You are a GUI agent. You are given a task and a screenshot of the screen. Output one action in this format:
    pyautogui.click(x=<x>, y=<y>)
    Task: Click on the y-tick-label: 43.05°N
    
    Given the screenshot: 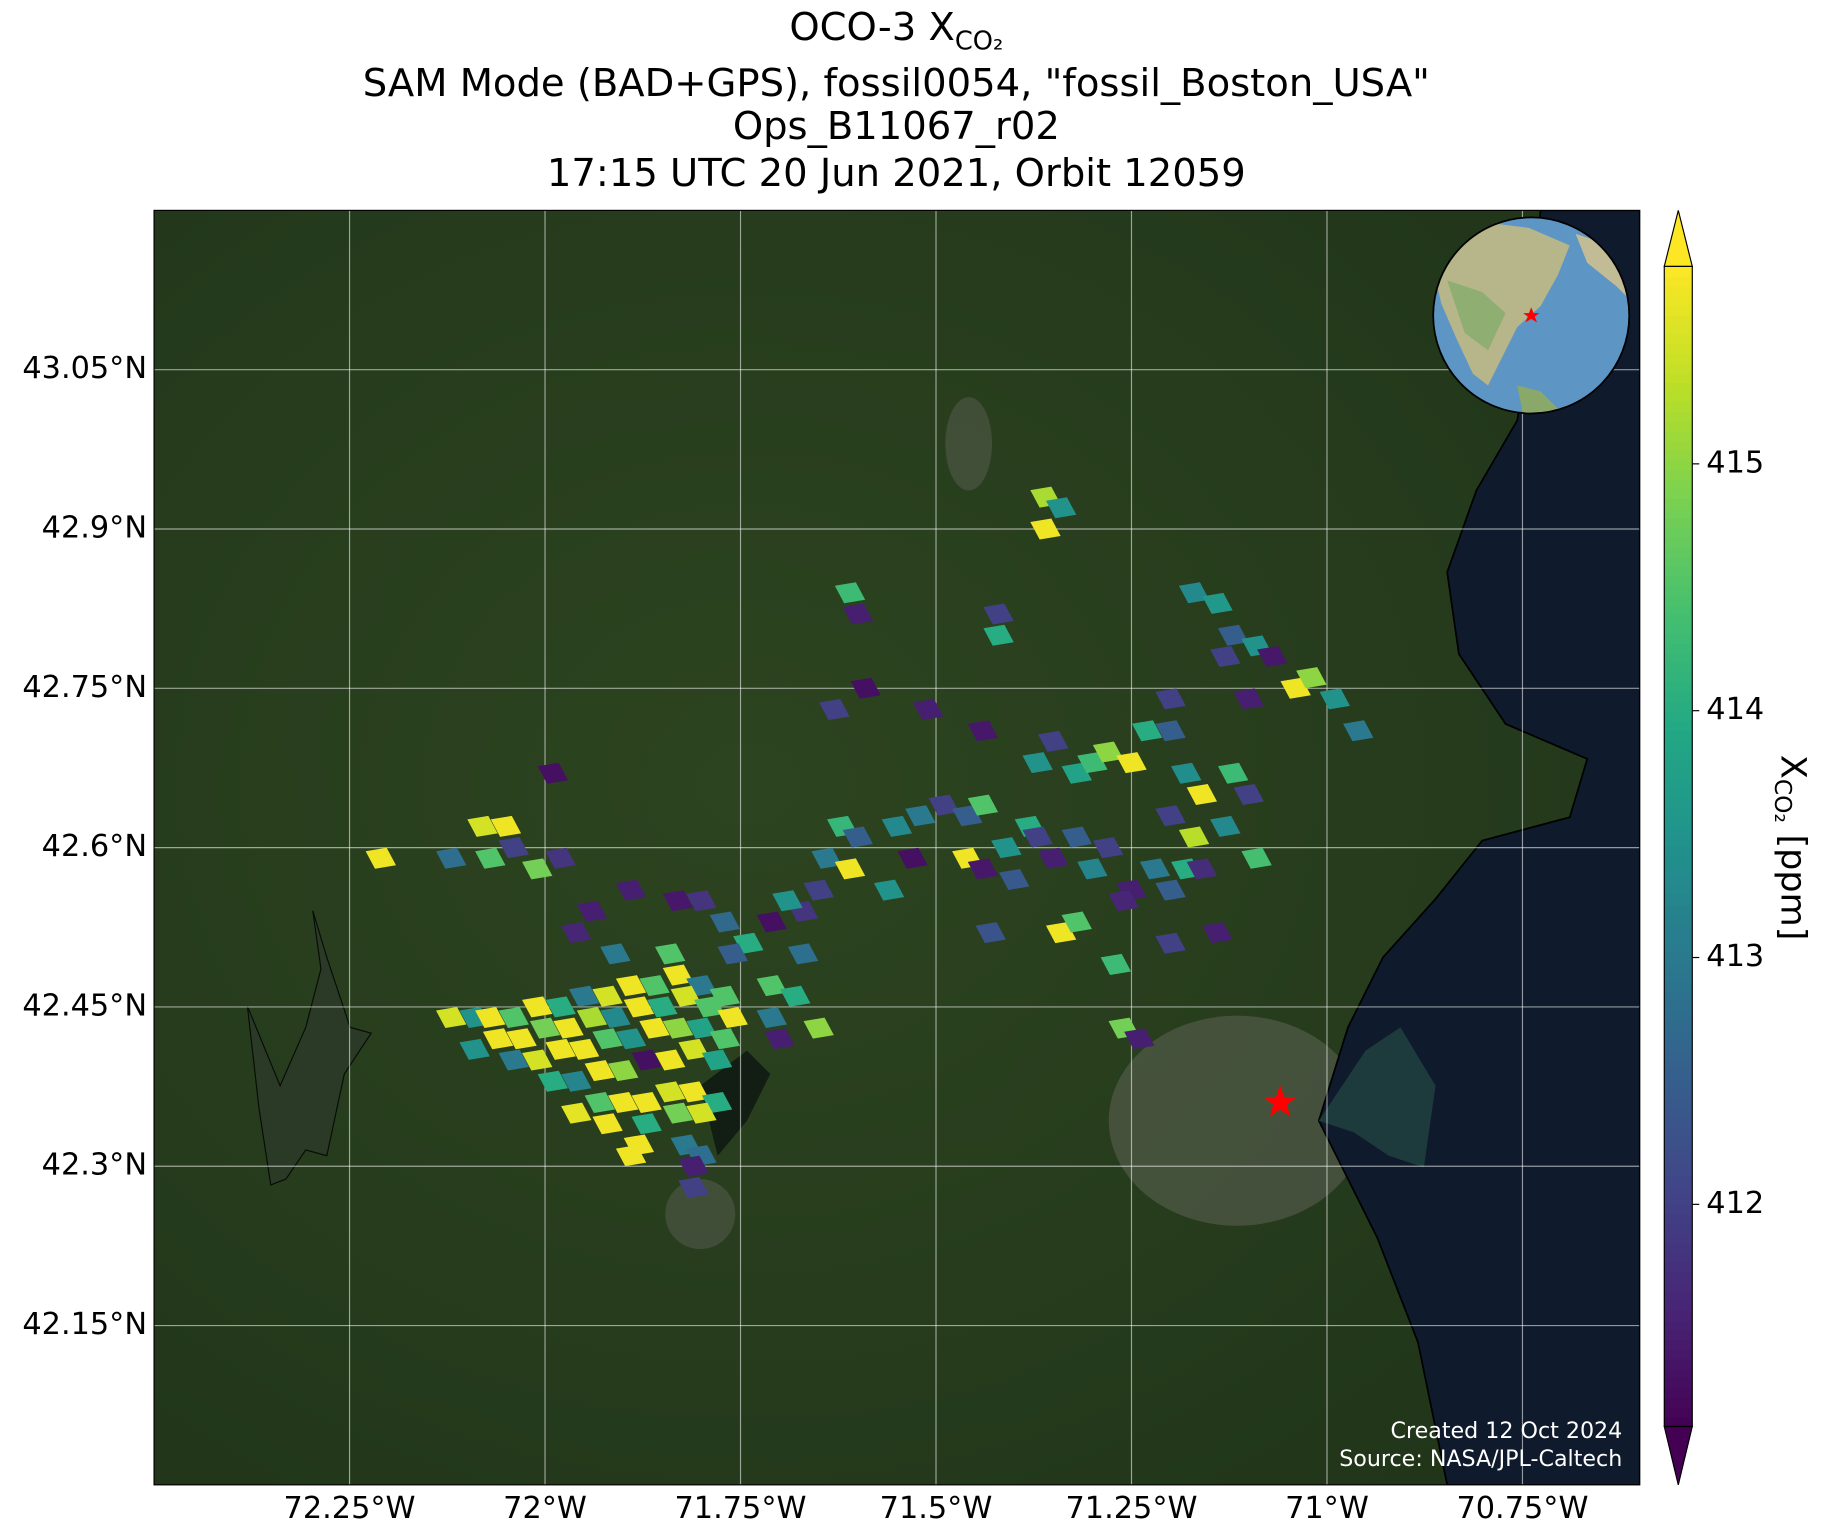 What is the action you would take?
    pyautogui.click(x=84, y=368)
    